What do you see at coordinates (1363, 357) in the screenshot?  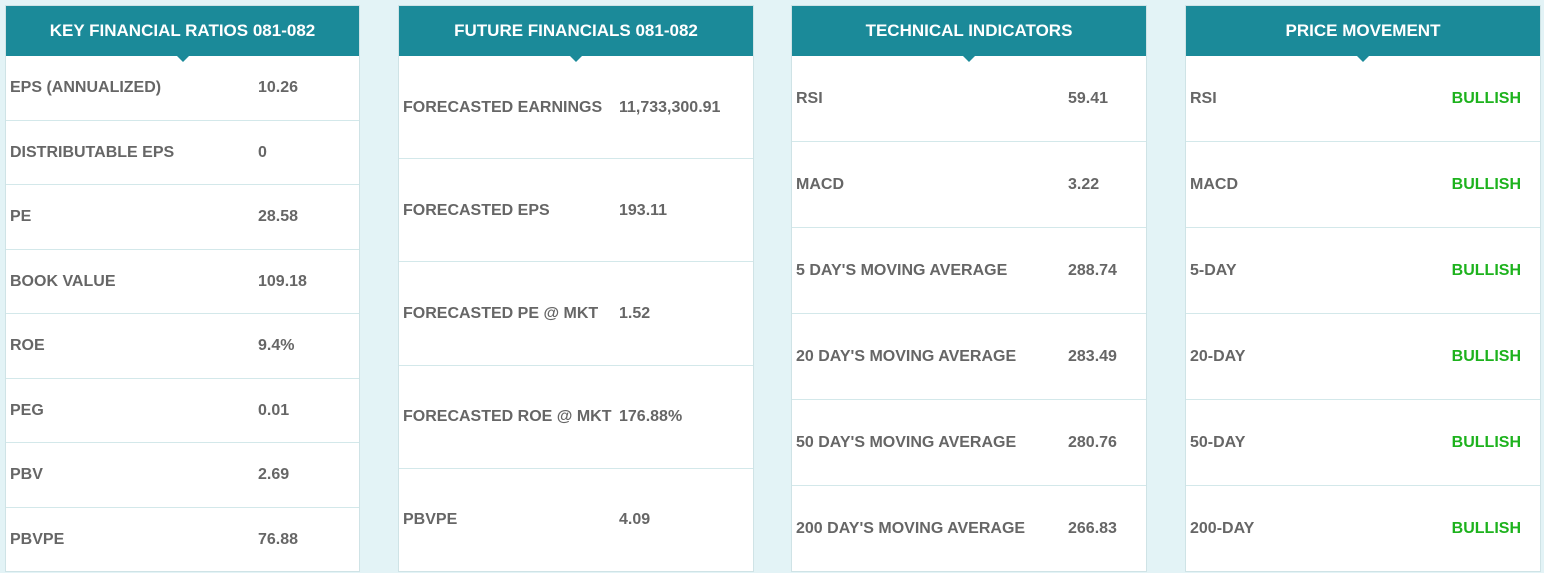 I see `movement-row: 20-DAY BULLISH` at bounding box center [1363, 357].